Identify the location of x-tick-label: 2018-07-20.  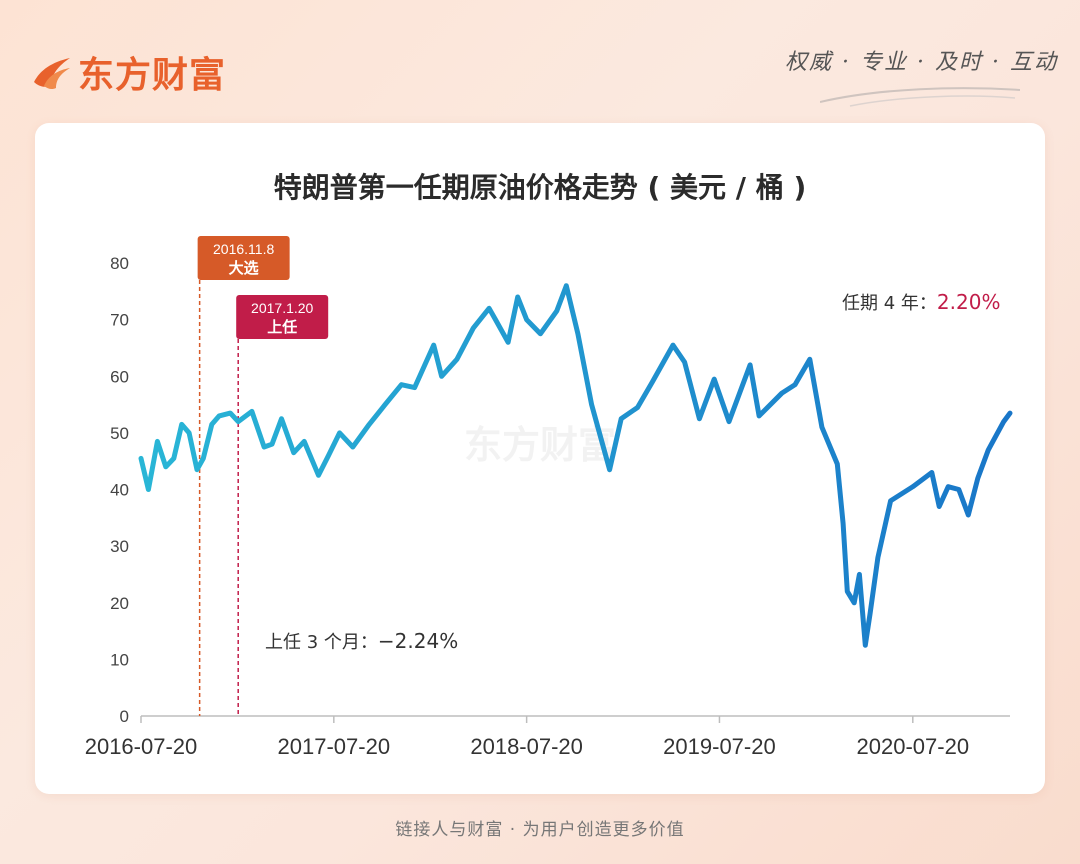
(526, 746).